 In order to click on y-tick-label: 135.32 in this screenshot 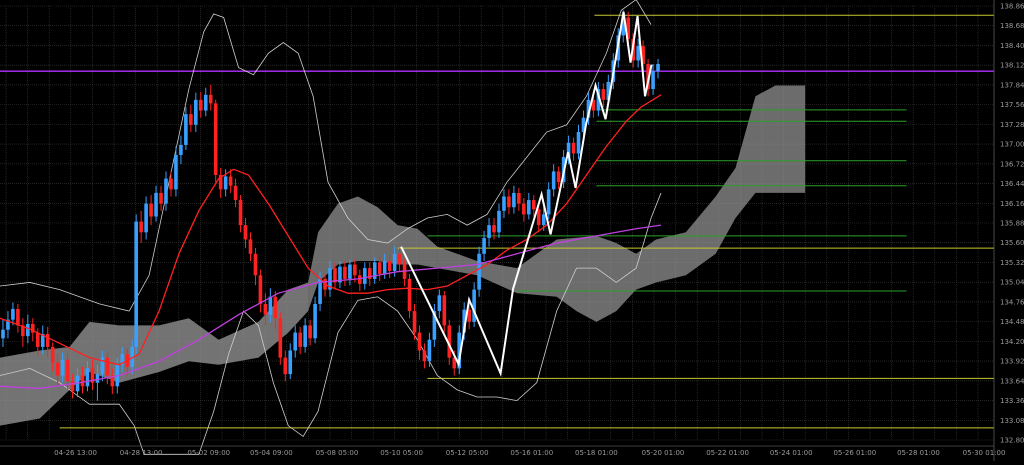, I will do `click(1012, 263)`.